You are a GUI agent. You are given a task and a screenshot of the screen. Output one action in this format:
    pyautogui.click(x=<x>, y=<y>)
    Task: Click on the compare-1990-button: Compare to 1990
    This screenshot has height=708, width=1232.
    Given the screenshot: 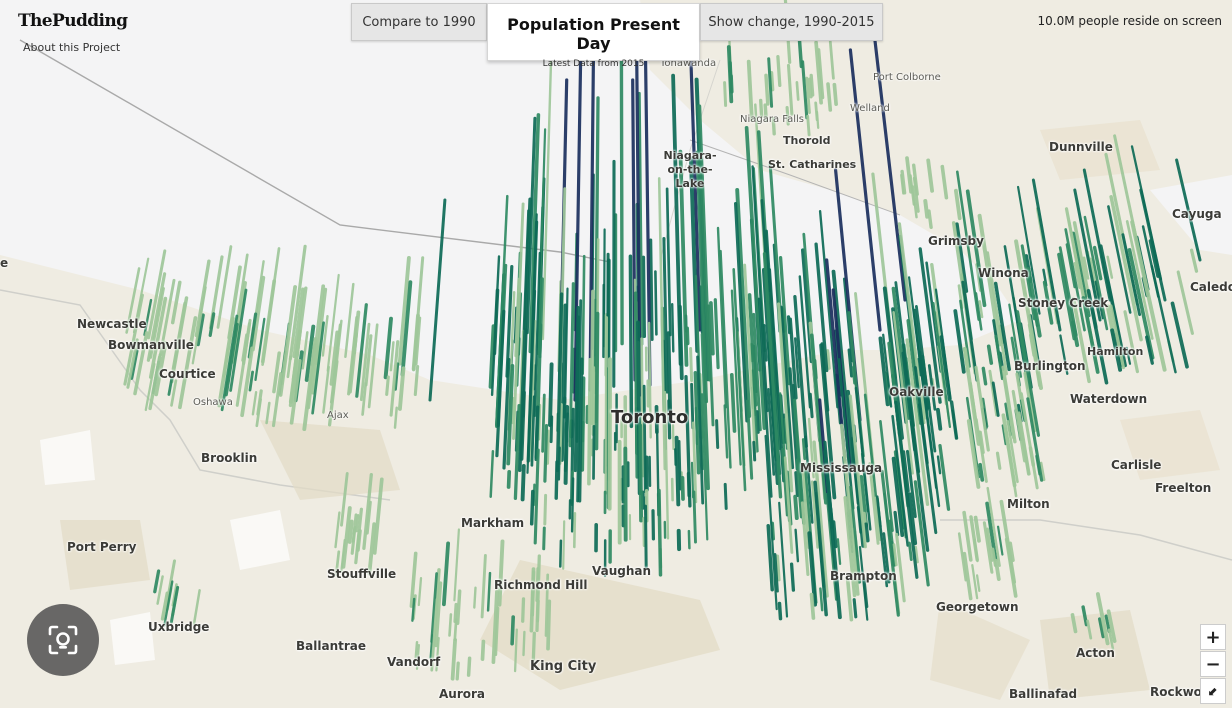 What is the action you would take?
    pyautogui.click(x=419, y=22)
    